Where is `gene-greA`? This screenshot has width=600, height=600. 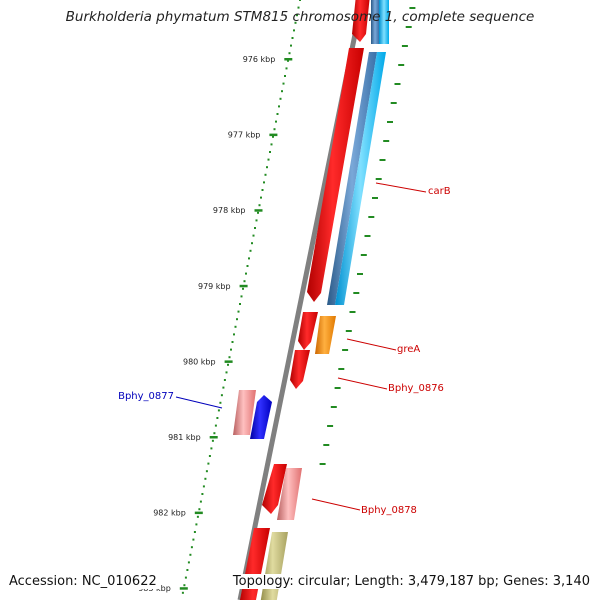
gene-greA is located at coordinates (325, 335).